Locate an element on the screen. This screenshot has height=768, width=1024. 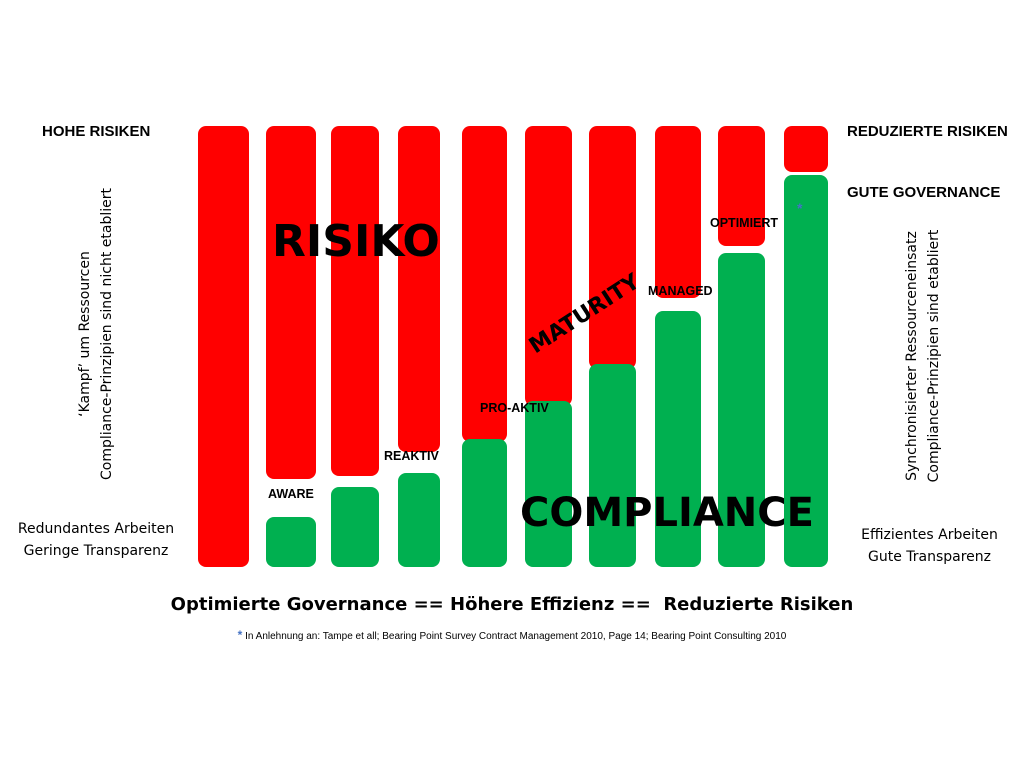
reduced-risk-label: REDUZIERTE RISIKEN is located at coordinates (927, 131).